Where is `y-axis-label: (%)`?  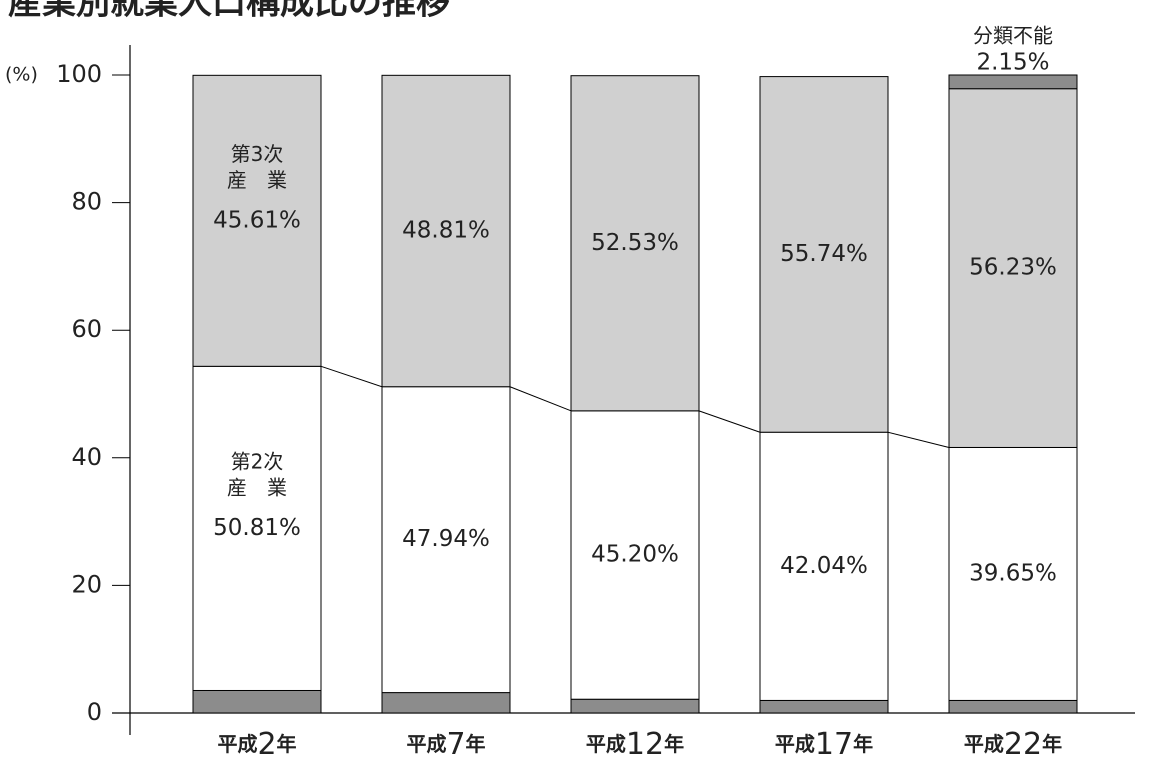 y-axis-label: (%) is located at coordinates (21, 75).